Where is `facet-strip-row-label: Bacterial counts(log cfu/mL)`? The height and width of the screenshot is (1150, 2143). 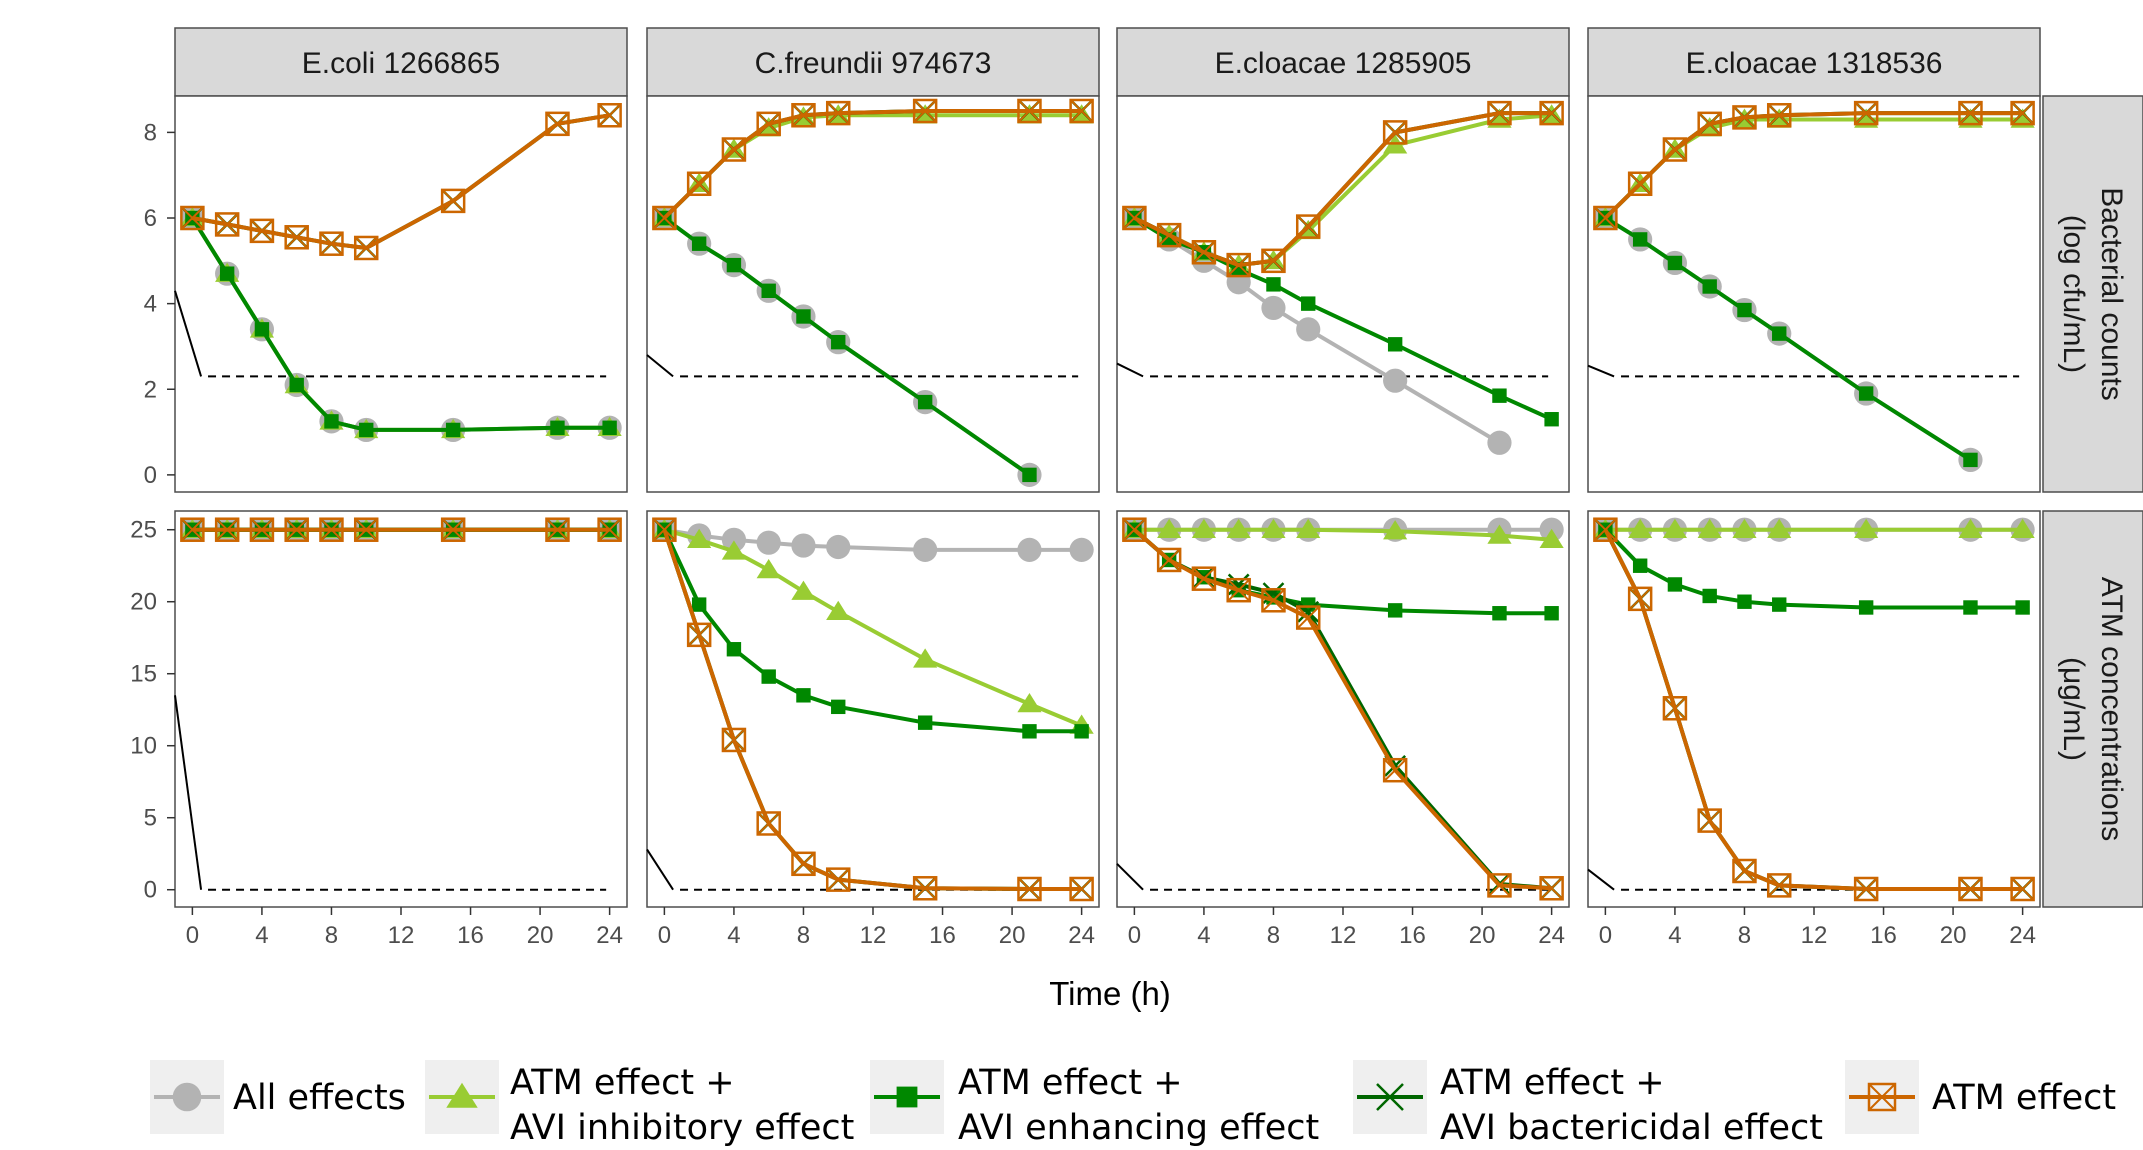 facet-strip-row-label: Bacterial counts(log cfu/mL) is located at coordinates (2092, 293).